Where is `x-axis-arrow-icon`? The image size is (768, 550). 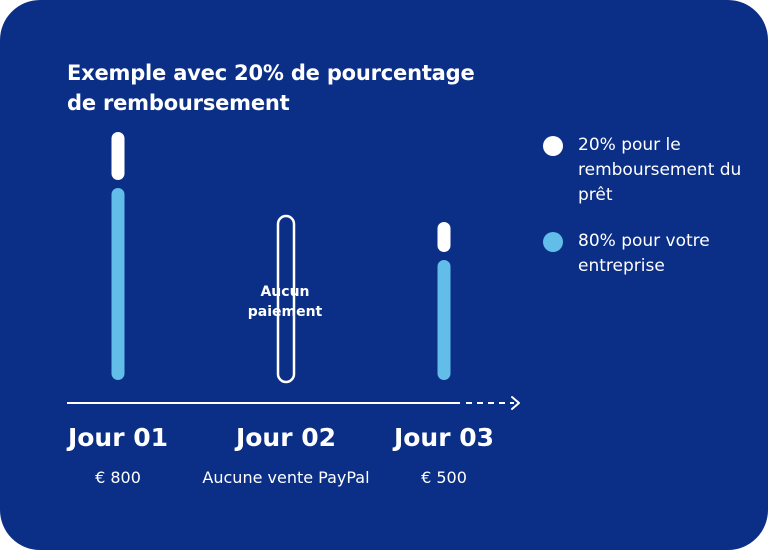 x-axis-arrow-icon is located at coordinates (515, 403).